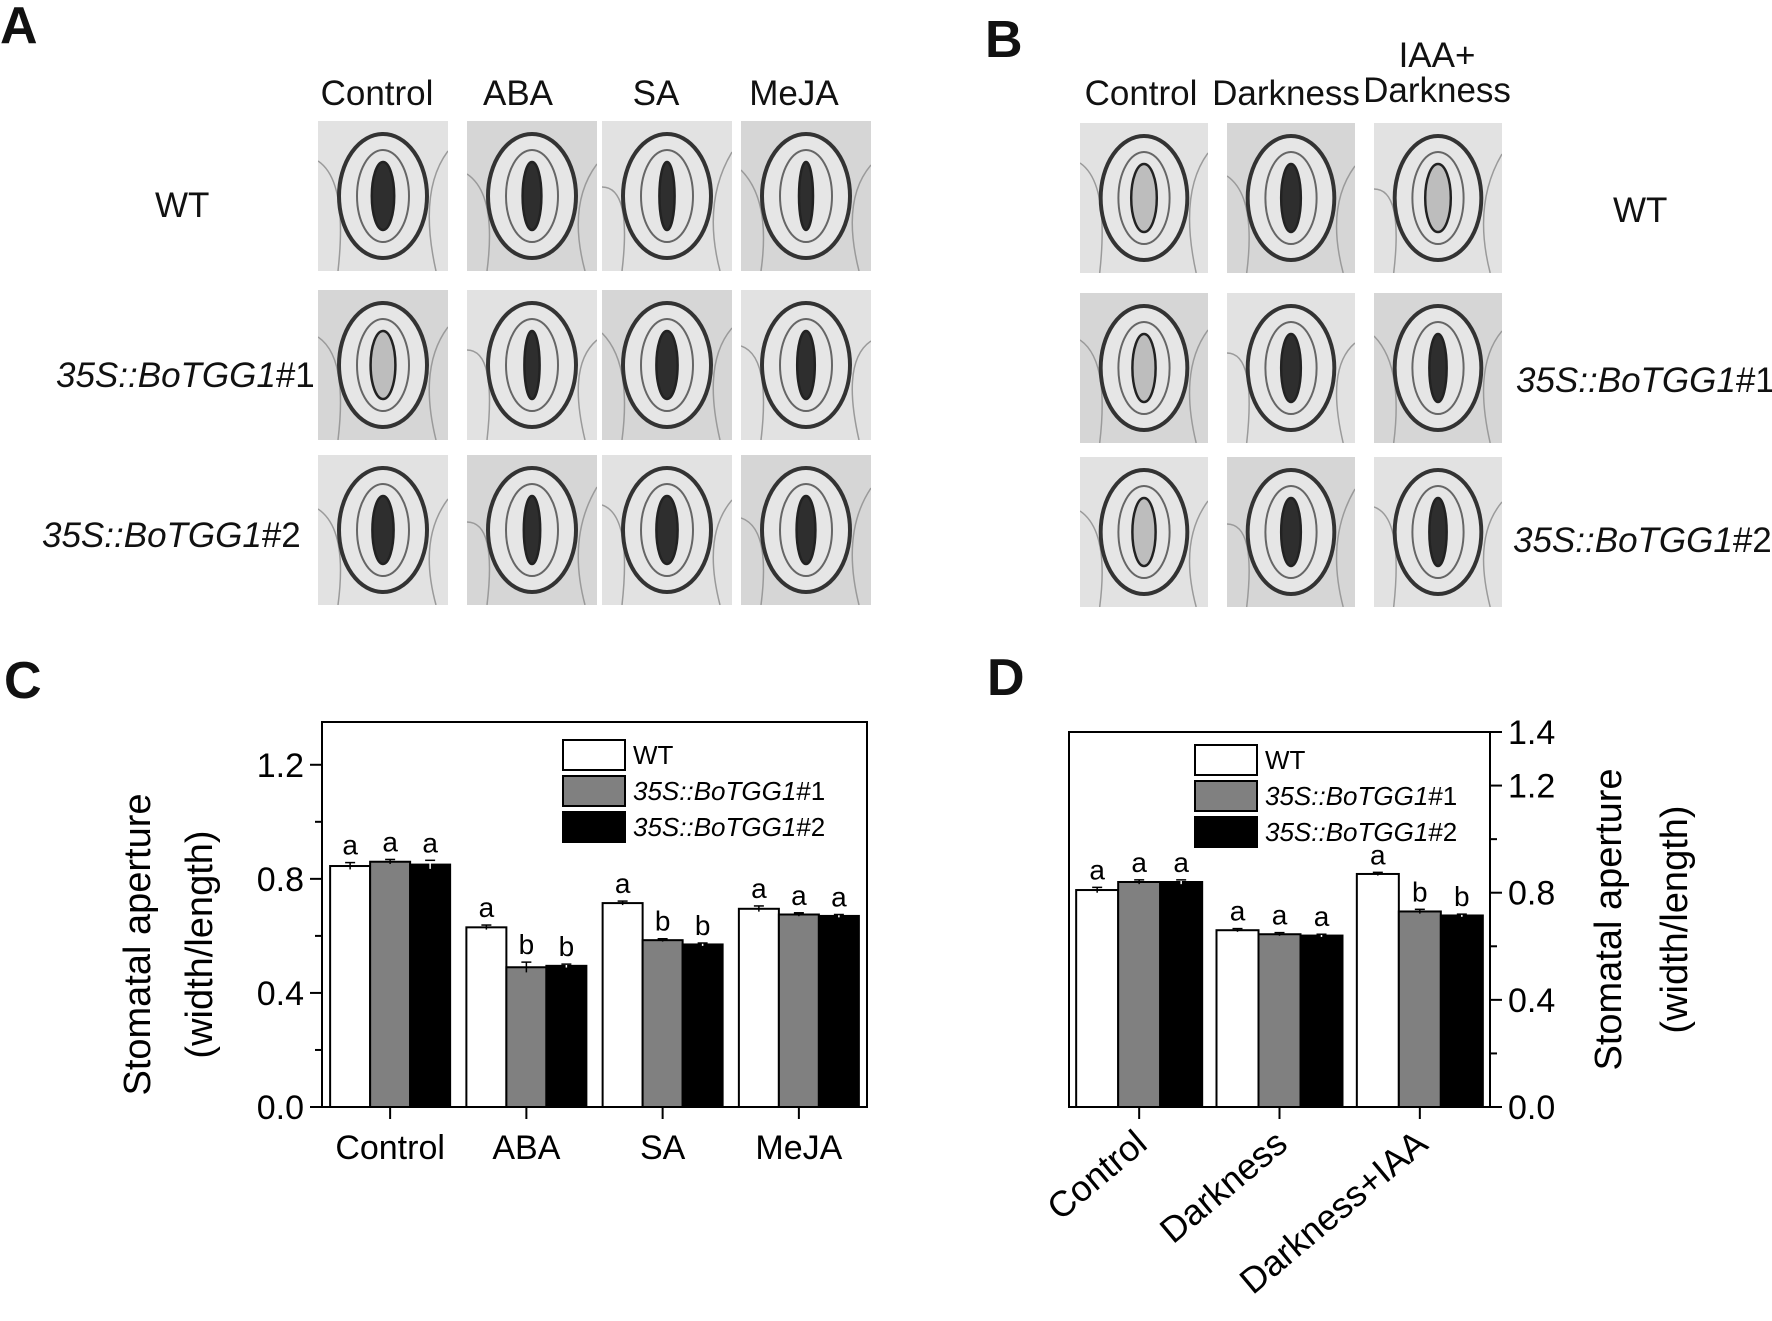 The image size is (1772, 1321). I want to click on y-tick-label: 0.0, so click(280, 1108).